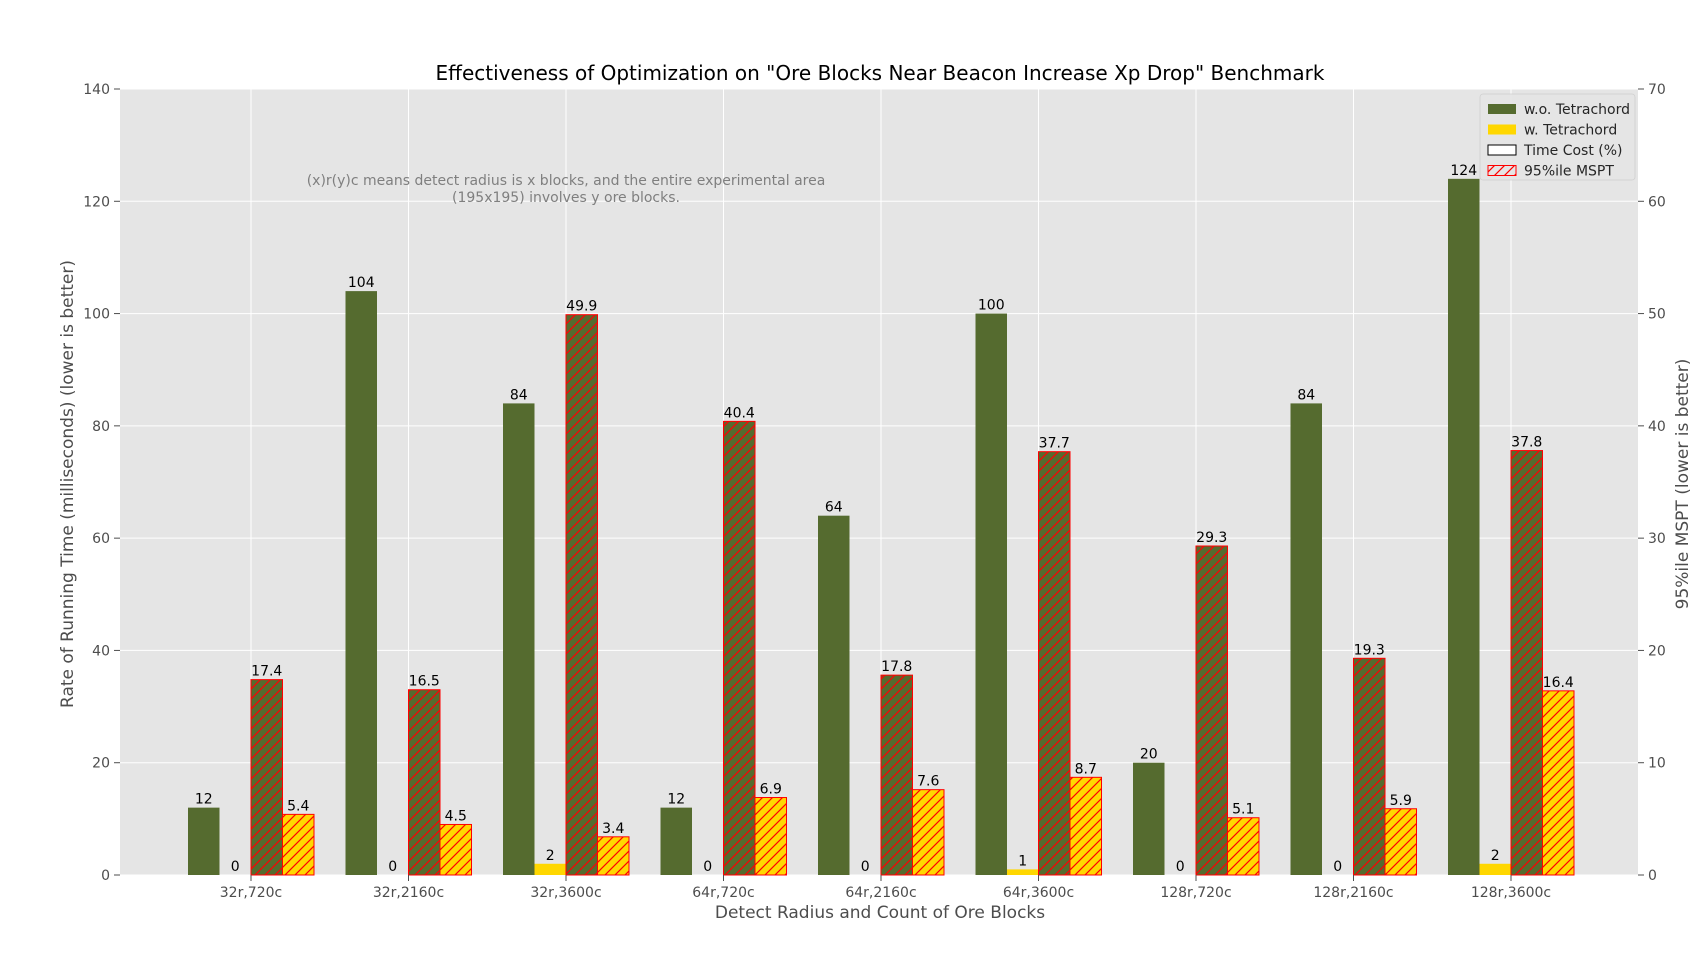 Image resolution: width=1700 pixels, height=960 pixels. What do you see at coordinates (1149, 755) in the screenshot?
I see `bar-value-label: 20` at bounding box center [1149, 755].